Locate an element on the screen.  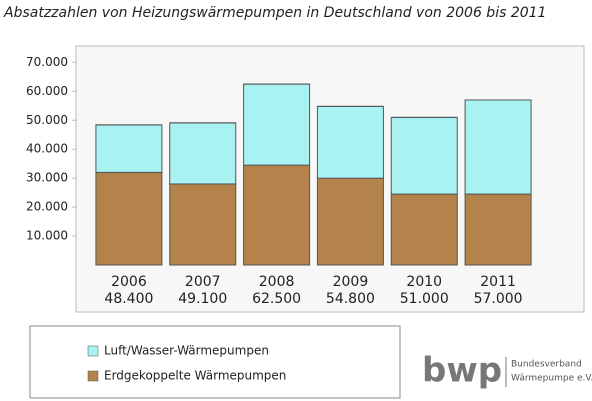
y-tick-label: 60.000 is located at coordinates (47, 91).